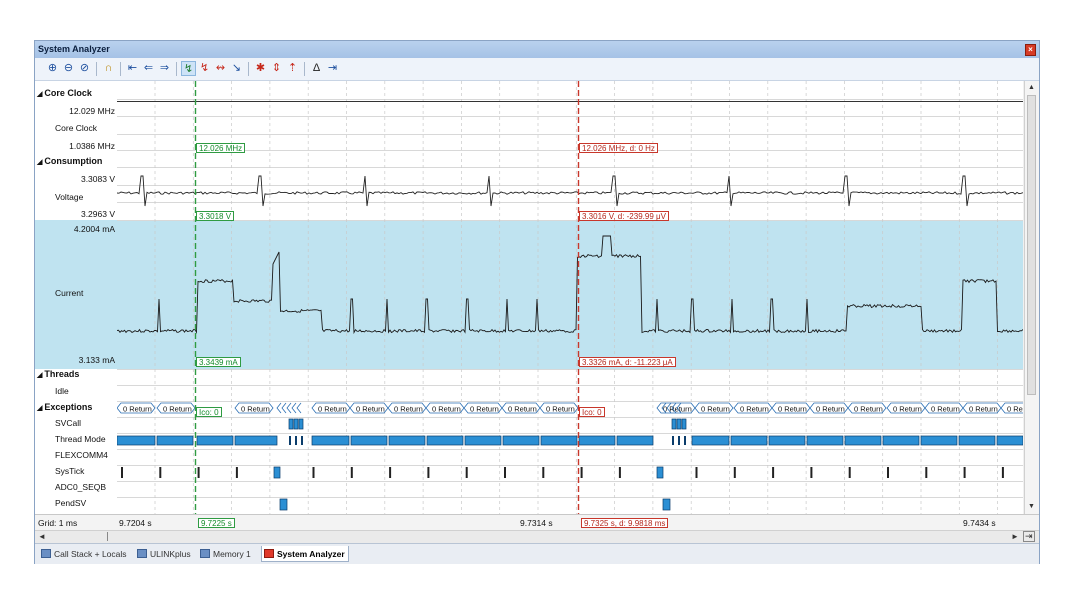 This screenshot has width=1076, height=604. I want to click on horizontal-scrollbar: ◄ ► ⇥, so click(537, 536).